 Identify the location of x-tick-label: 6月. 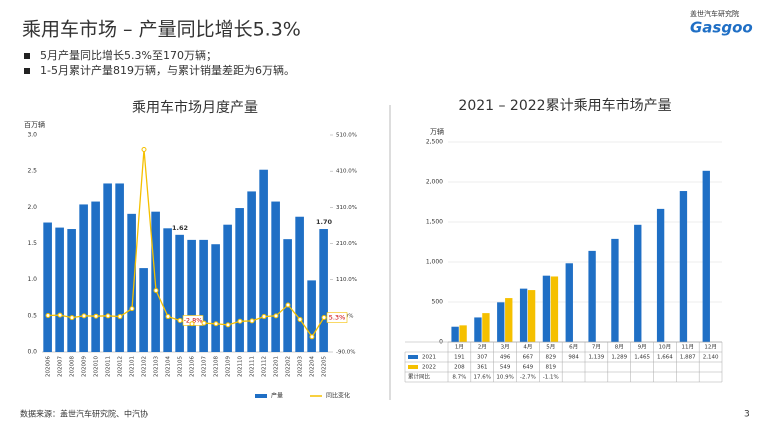
(573, 347).